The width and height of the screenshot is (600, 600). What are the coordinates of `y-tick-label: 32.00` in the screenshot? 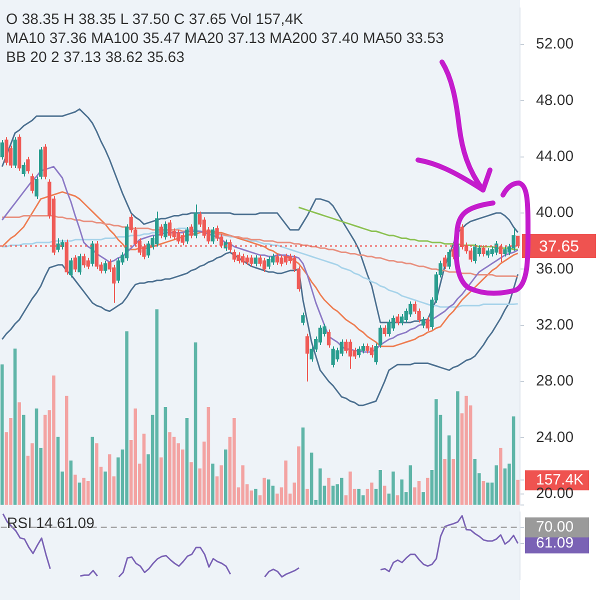 It's located at (555, 325).